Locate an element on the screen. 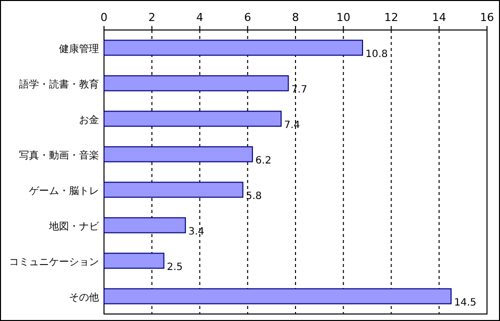  category-label: お金 is located at coordinates (89, 120).